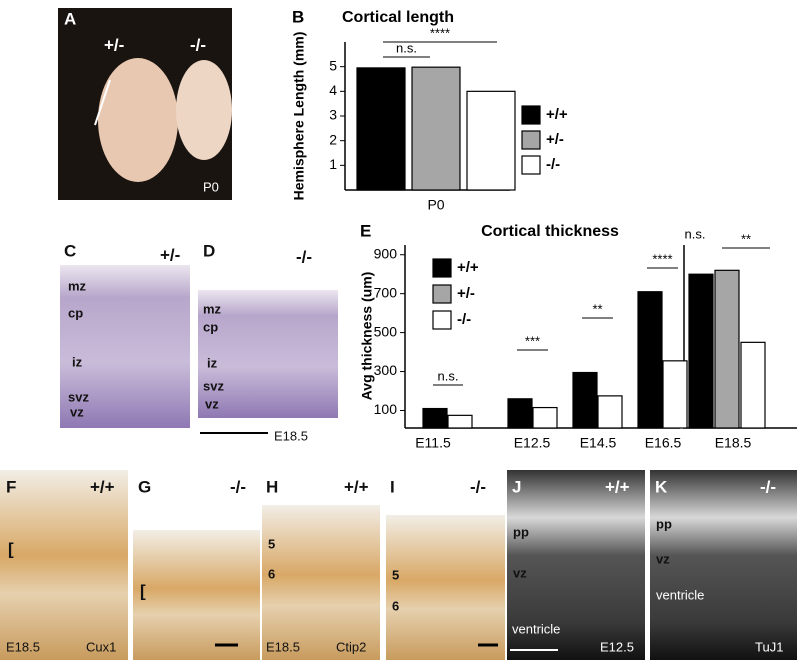 The width and height of the screenshot is (797, 665). I want to click on panel-c: C +/- mz cp iz svz vz, so click(125, 334).